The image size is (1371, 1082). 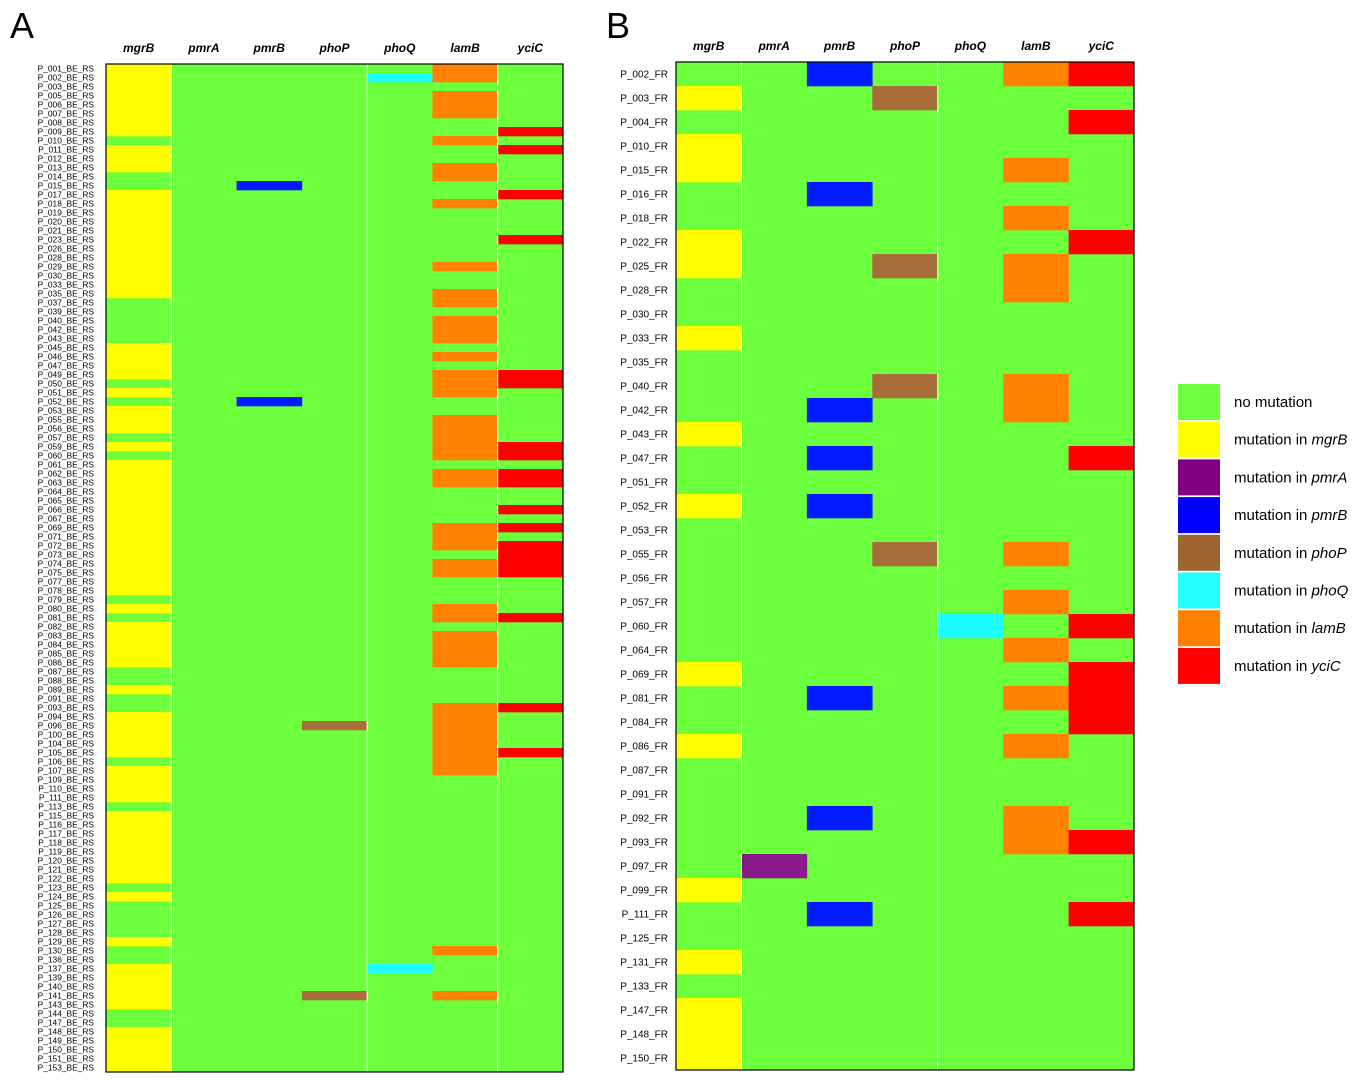 I want to click on row-label-P_060_BE_RS: P_060_BE_RS, so click(x=66, y=456).